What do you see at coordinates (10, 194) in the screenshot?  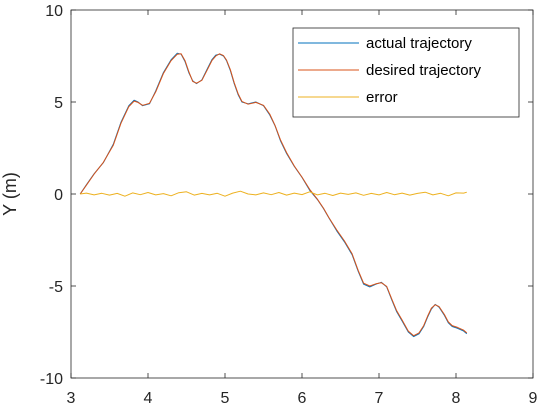 I see `y-axis-label: Y (m)` at bounding box center [10, 194].